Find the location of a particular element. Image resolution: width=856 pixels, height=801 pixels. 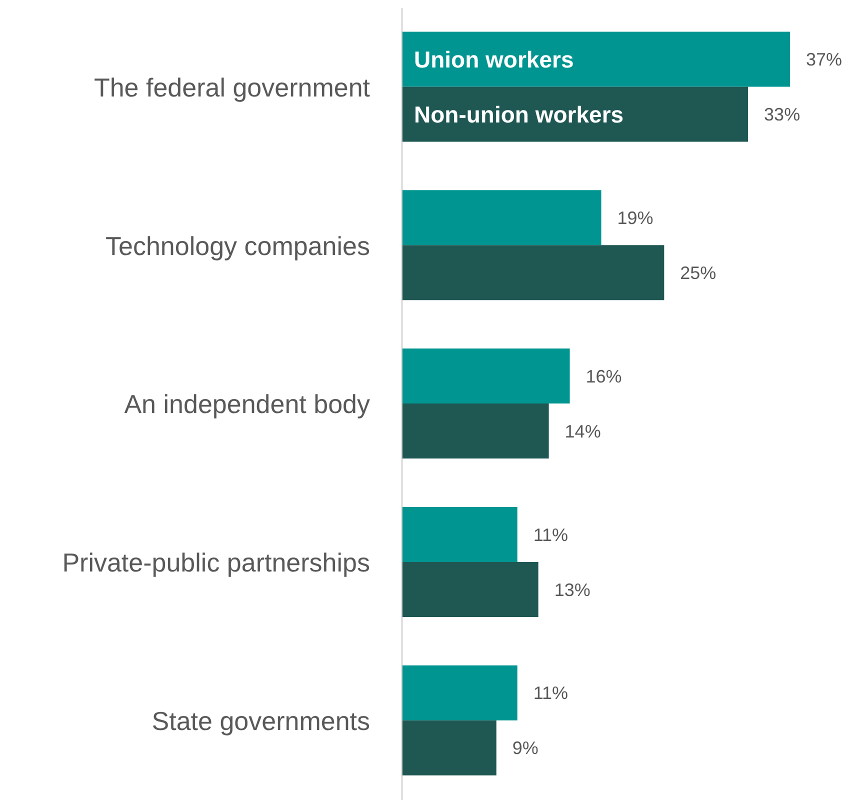

series-label: Non-union workers is located at coordinates (519, 114).